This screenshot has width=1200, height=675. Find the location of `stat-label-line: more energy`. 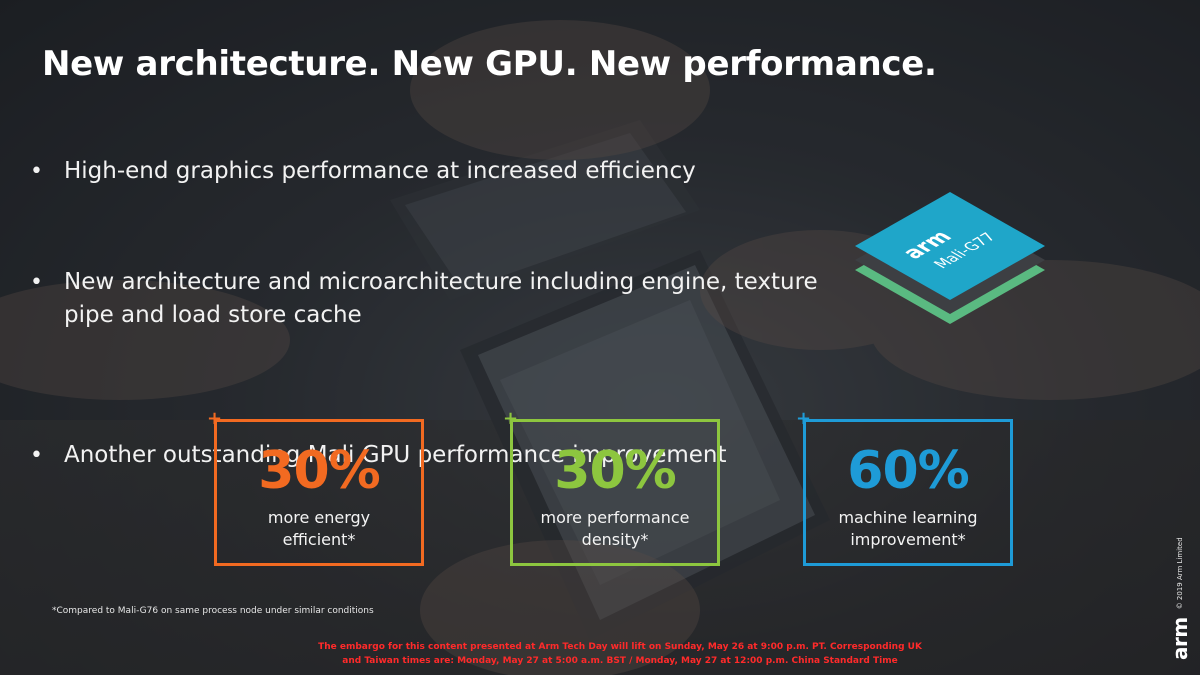

stat-label-line: more energy is located at coordinates (319, 517).